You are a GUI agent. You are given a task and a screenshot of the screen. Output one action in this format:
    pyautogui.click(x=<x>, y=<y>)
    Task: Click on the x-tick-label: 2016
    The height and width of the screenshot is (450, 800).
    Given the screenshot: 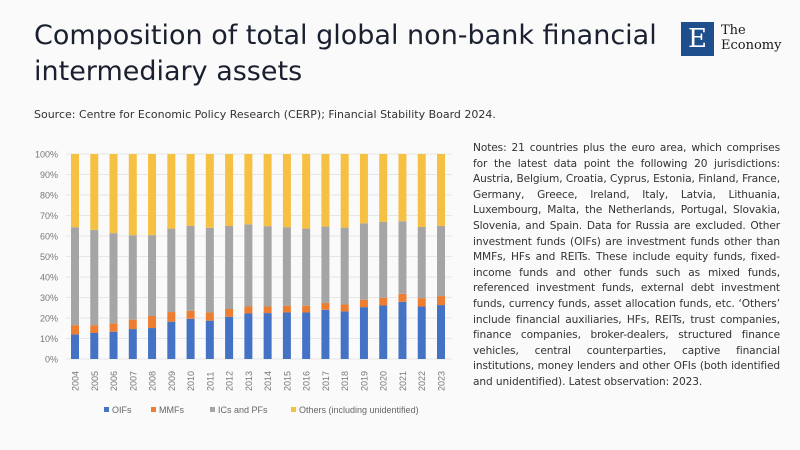 What is the action you would take?
    pyautogui.click(x=307, y=381)
    